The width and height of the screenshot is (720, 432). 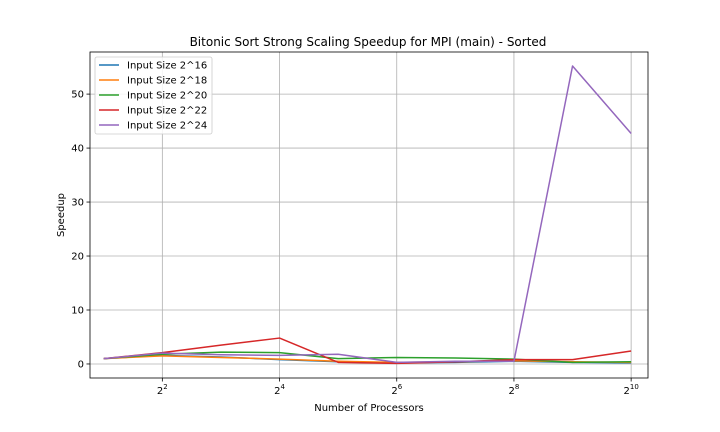 I want to click on legend-frame, so click(x=153, y=95).